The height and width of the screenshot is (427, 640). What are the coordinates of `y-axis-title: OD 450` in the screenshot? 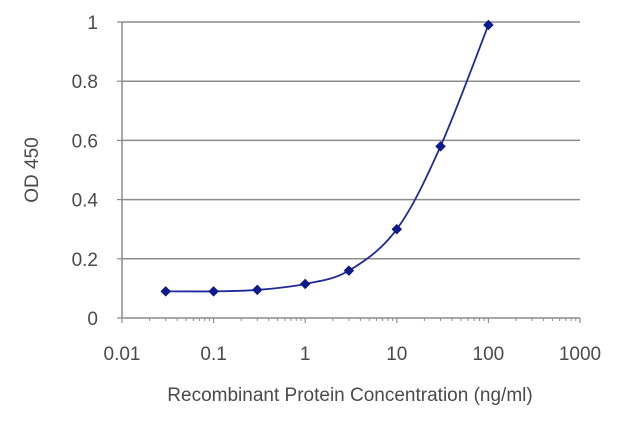 It's located at (32, 169).